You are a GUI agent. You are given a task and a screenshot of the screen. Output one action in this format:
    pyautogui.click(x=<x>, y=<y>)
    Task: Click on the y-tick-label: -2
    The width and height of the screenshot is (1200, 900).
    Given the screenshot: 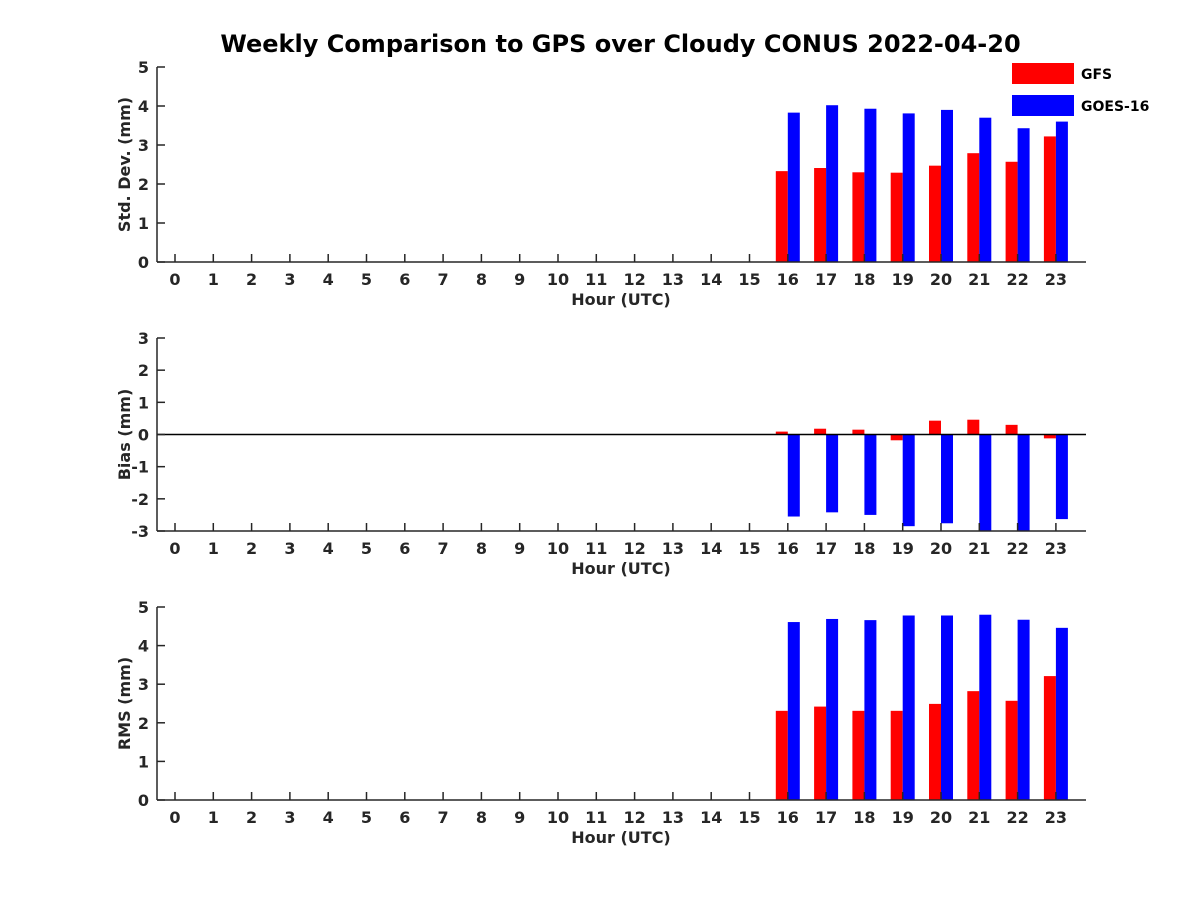 What is the action you would take?
    pyautogui.click(x=140, y=499)
    